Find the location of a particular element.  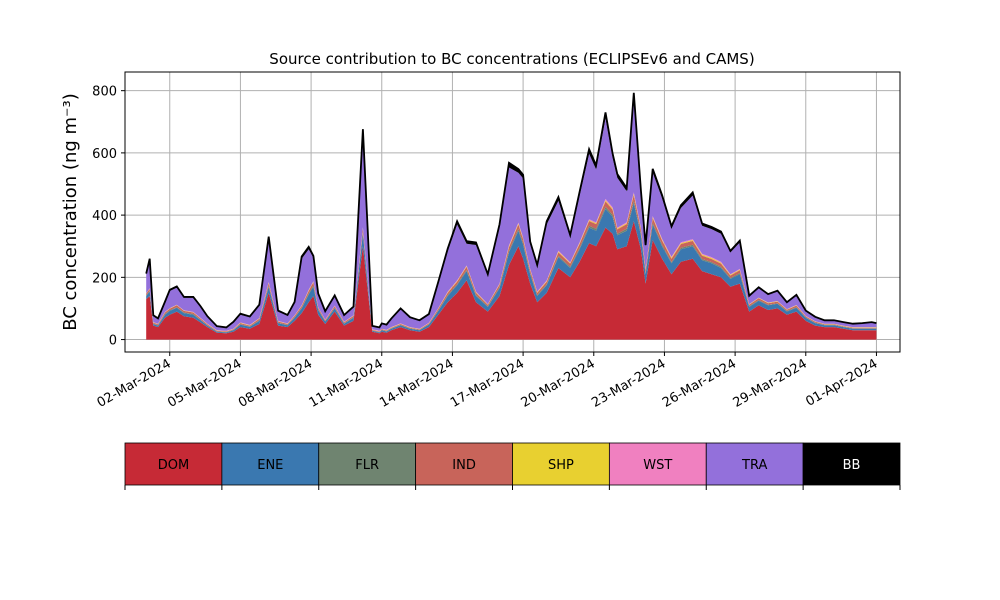

y-tick-label: 800 is located at coordinates (104, 92).